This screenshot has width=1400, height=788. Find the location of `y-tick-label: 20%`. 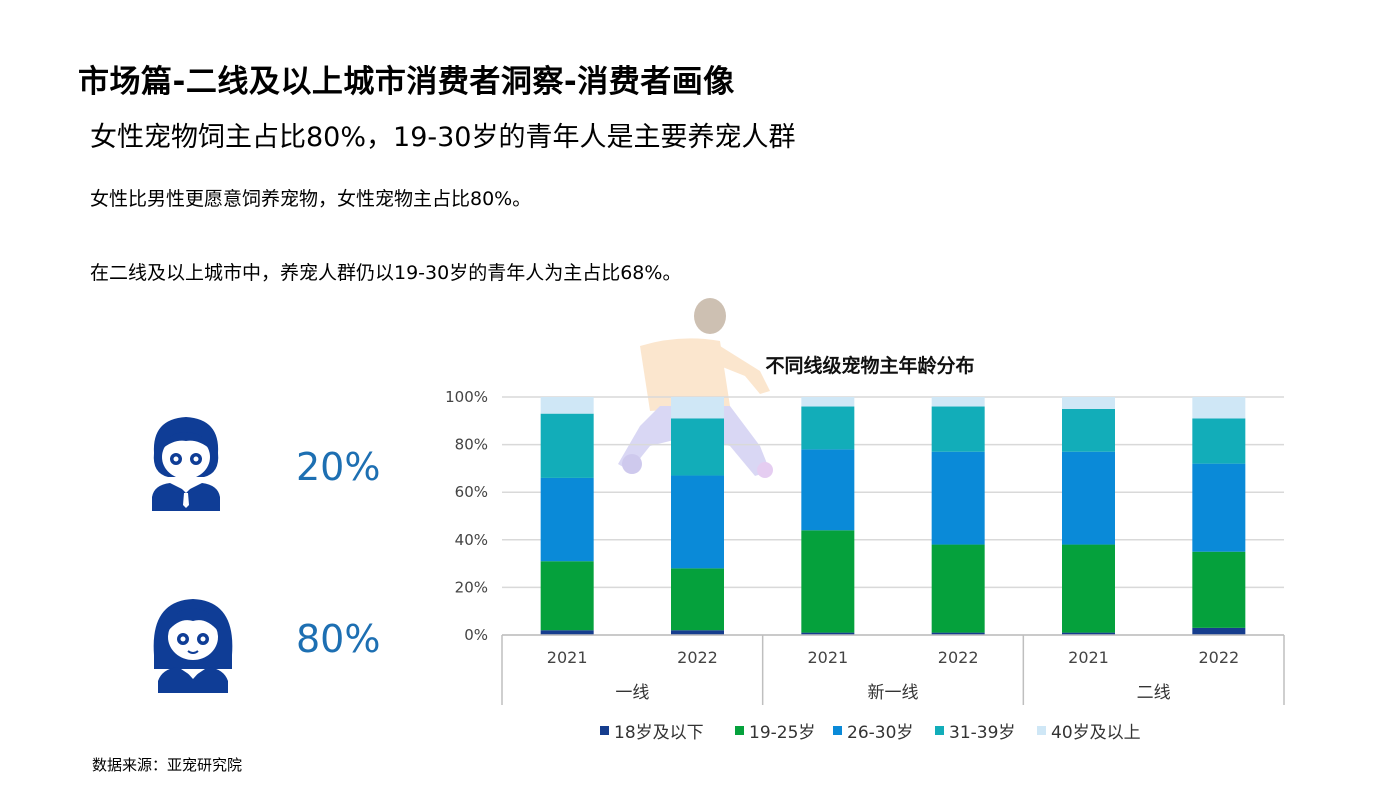

y-tick-label: 20% is located at coordinates (471, 587).